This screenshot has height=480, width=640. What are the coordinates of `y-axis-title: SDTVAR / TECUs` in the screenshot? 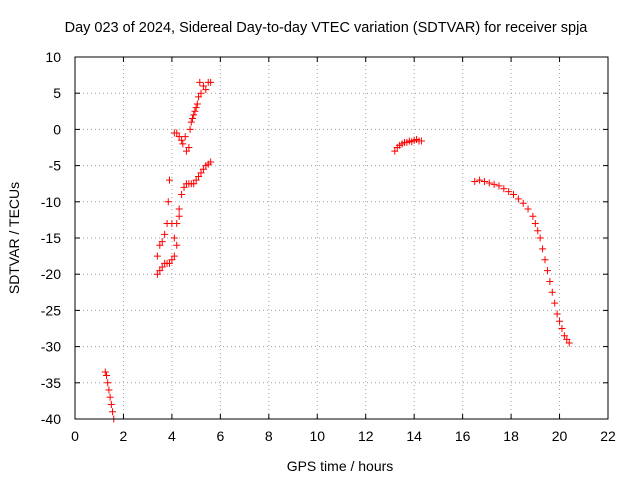 It's located at (14, 238).